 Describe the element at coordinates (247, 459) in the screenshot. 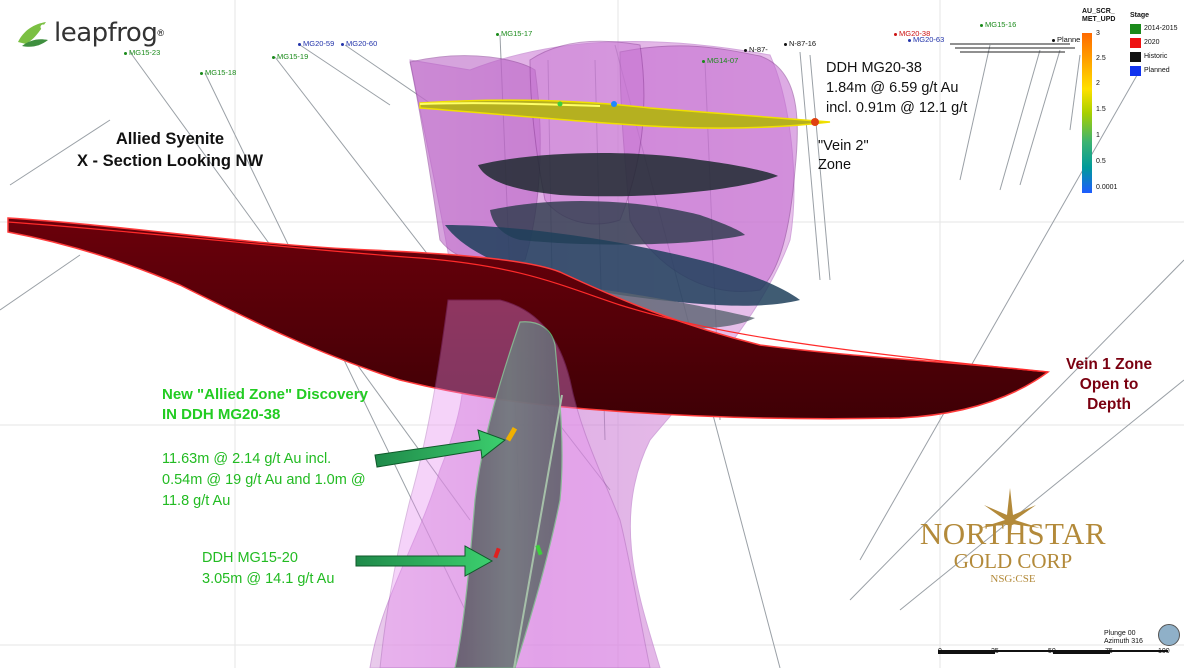

I see `callout-result1-line-1: 11.63m @ 2.14 g/t Au incl.` at that location.